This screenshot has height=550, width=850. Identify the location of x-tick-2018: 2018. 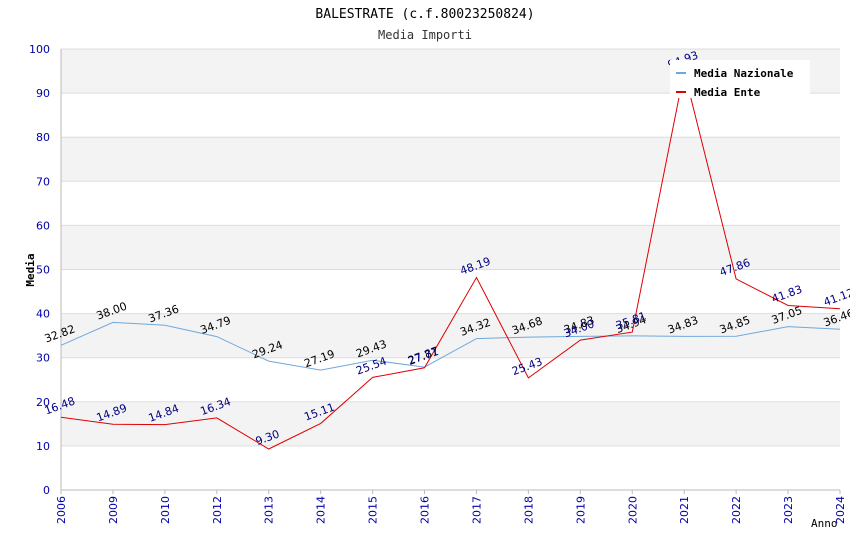
(528, 510).